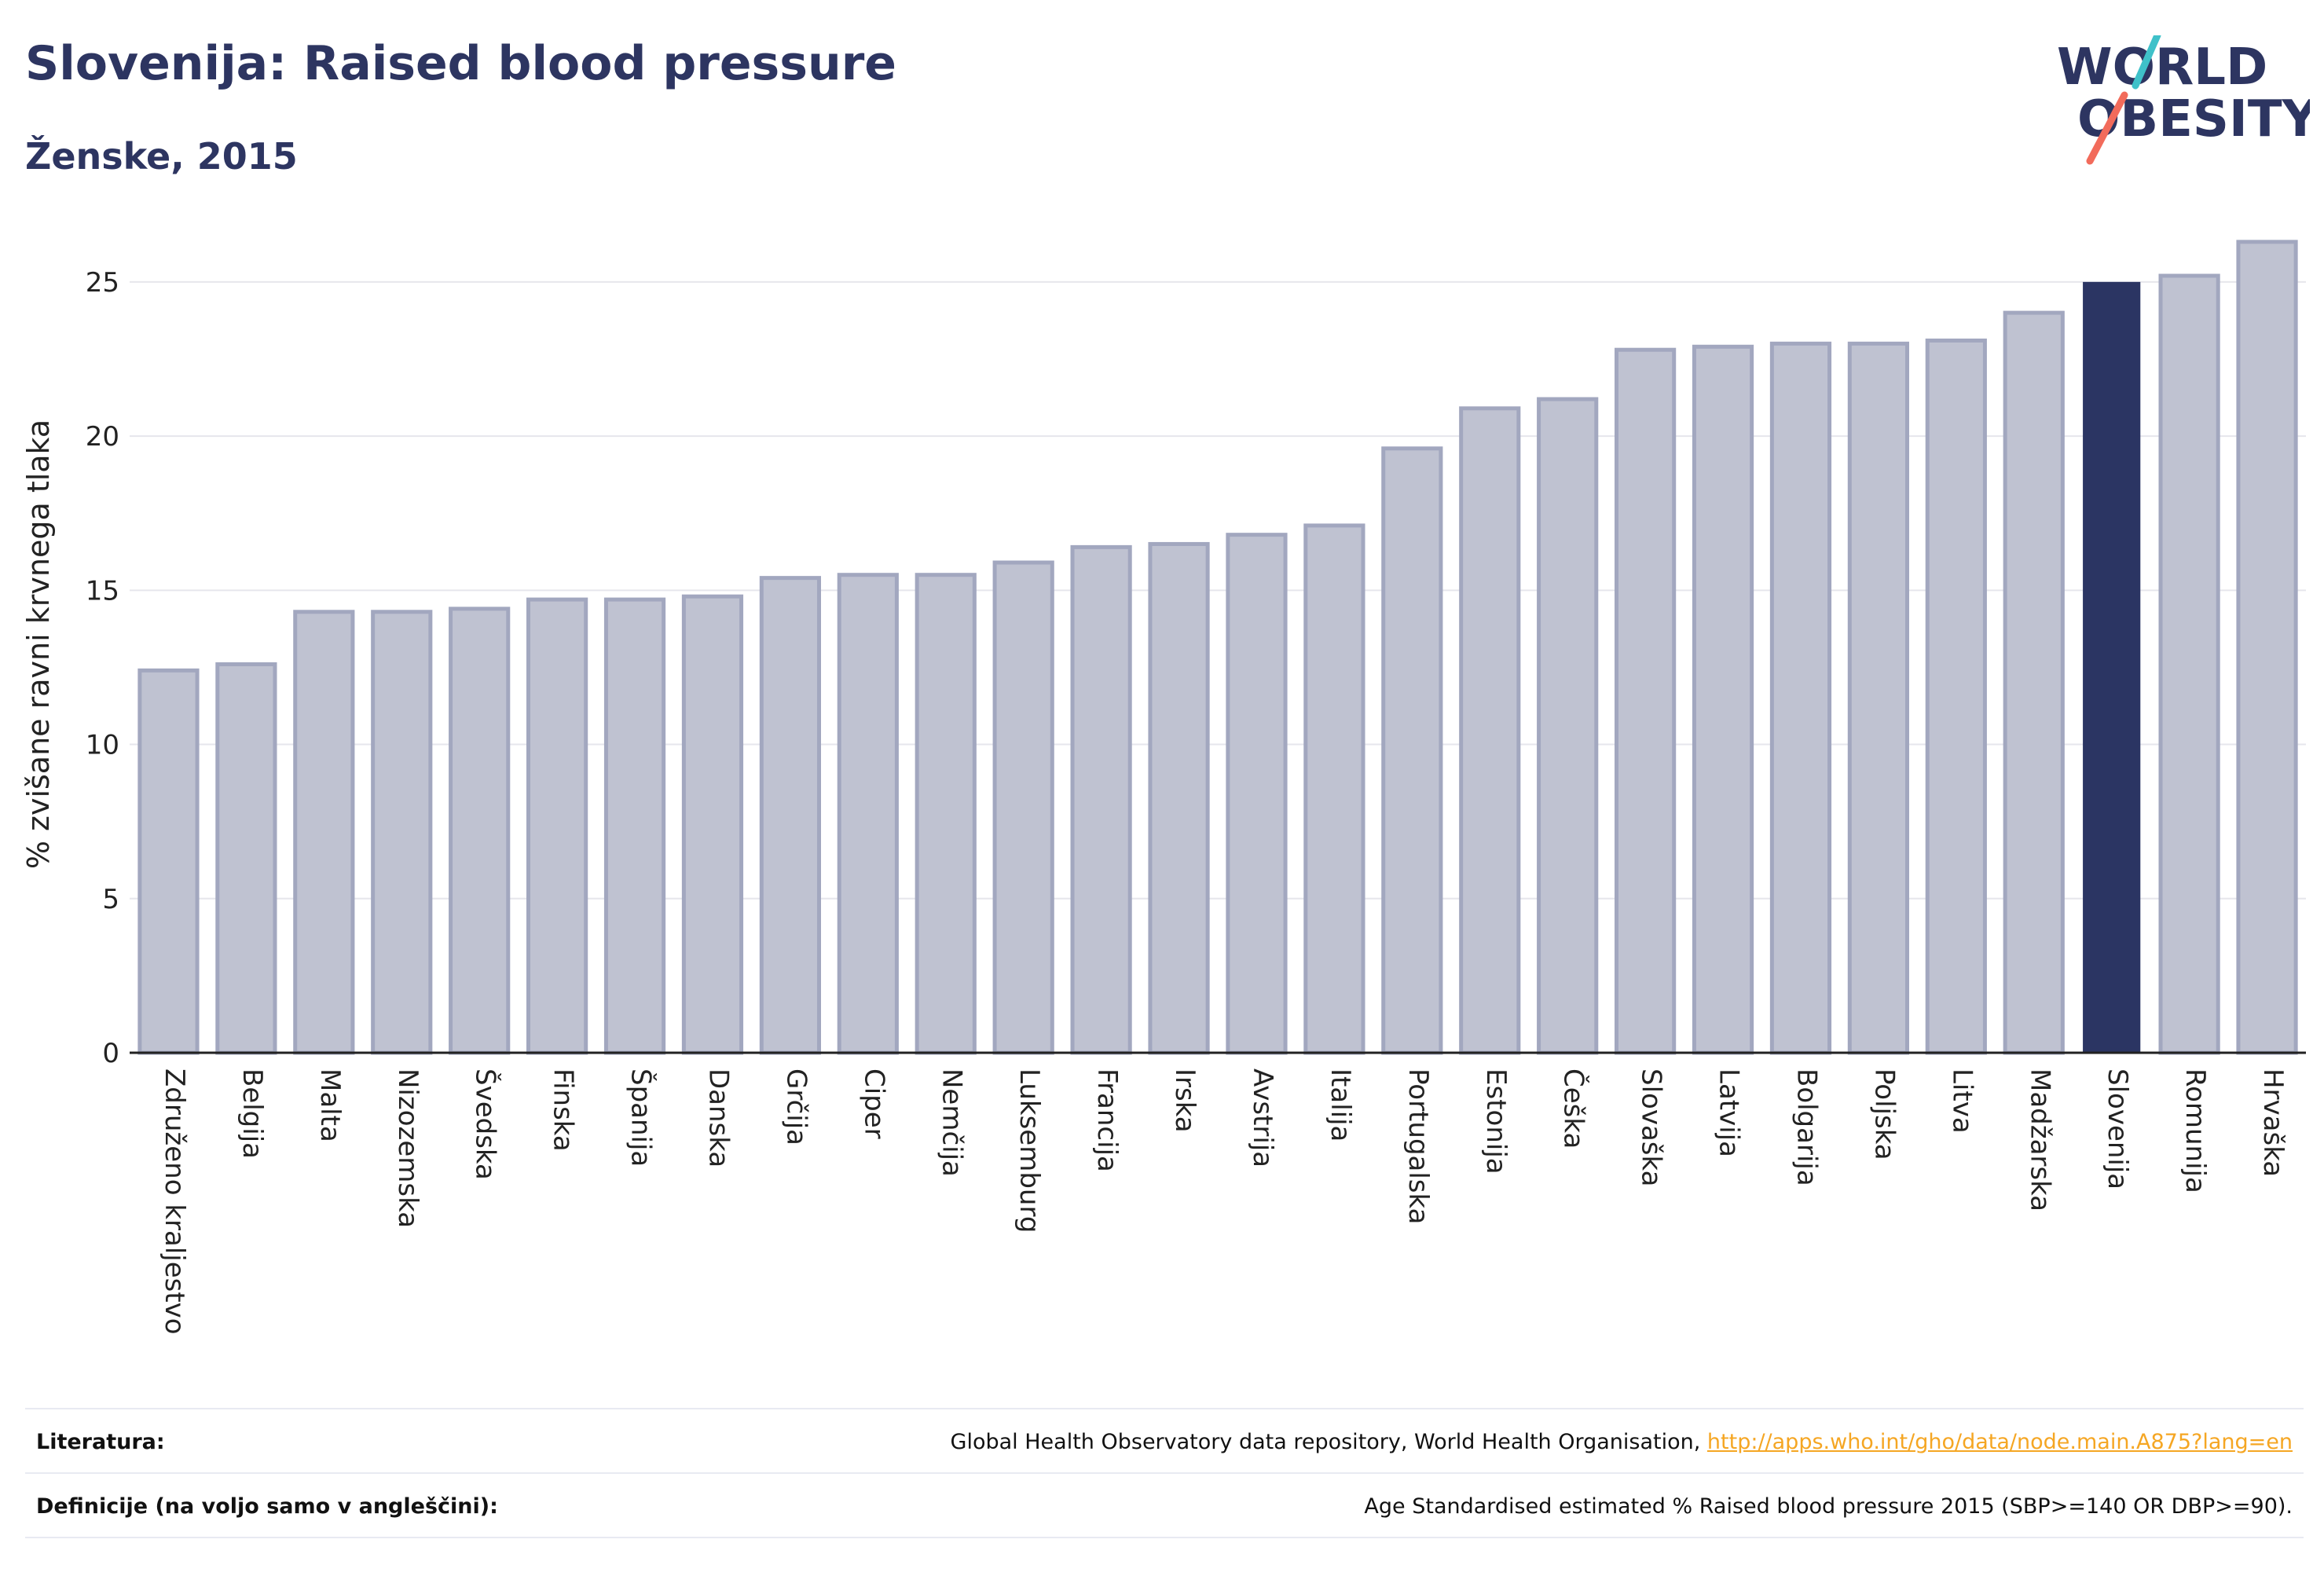  I want to click on x-tick-label: Poljska, so click(1884, 1114).